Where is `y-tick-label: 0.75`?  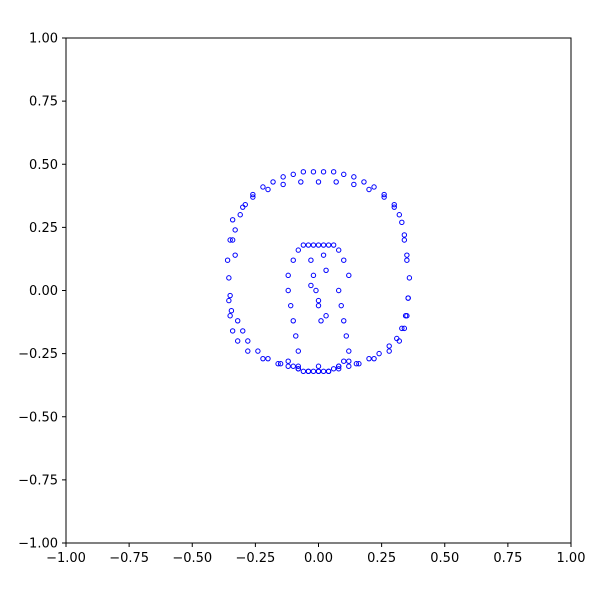 y-tick-label: 0.75 is located at coordinates (43, 102).